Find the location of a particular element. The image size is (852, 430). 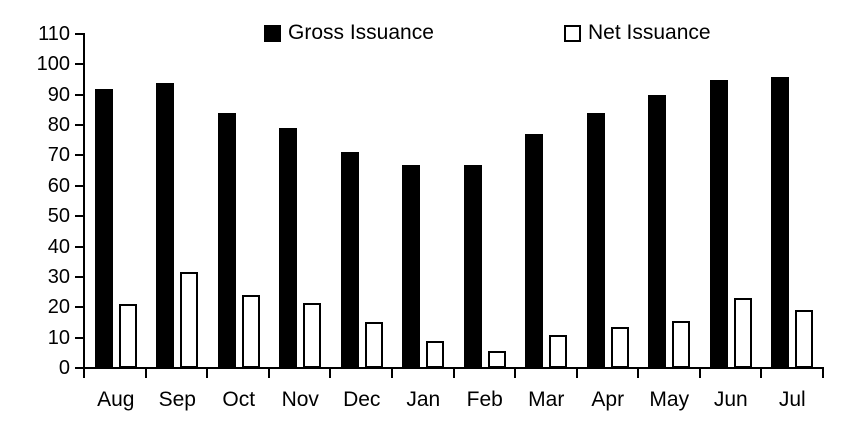

y-tick-label: 30 is located at coordinates (58, 276).